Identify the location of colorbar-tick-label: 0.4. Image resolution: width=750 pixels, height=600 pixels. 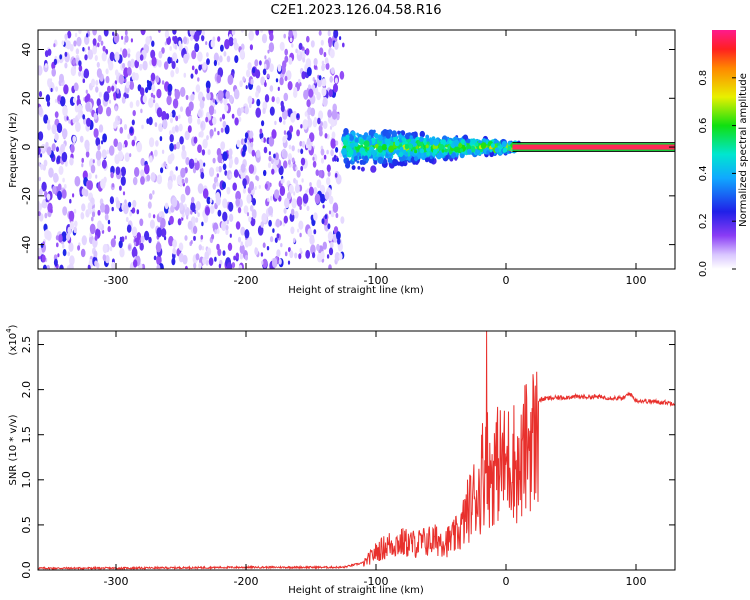
(703, 173).